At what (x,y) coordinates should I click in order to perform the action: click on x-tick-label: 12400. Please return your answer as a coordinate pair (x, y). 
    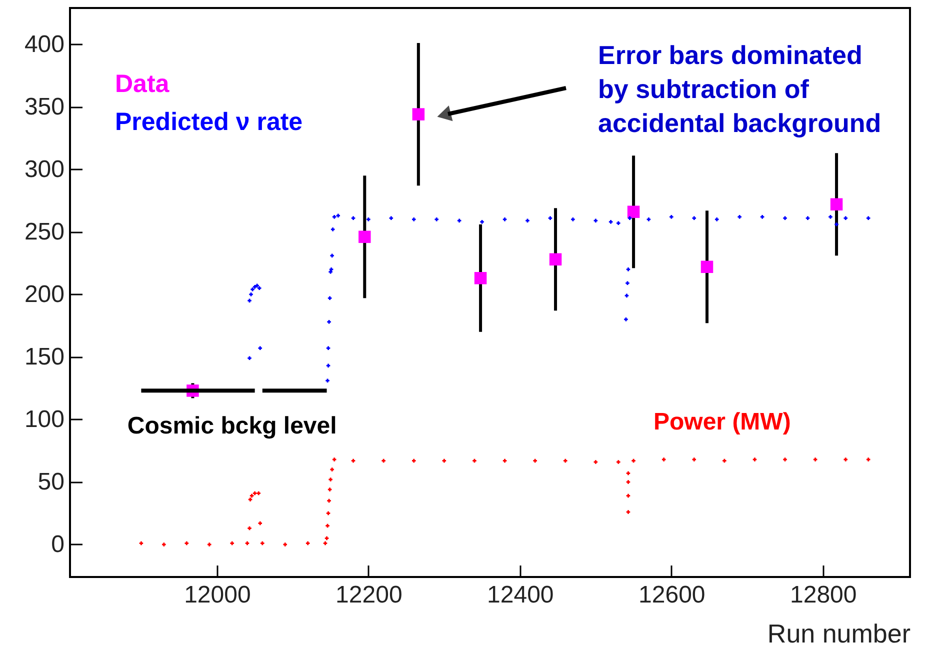
    Looking at the image, I should click on (520, 595).